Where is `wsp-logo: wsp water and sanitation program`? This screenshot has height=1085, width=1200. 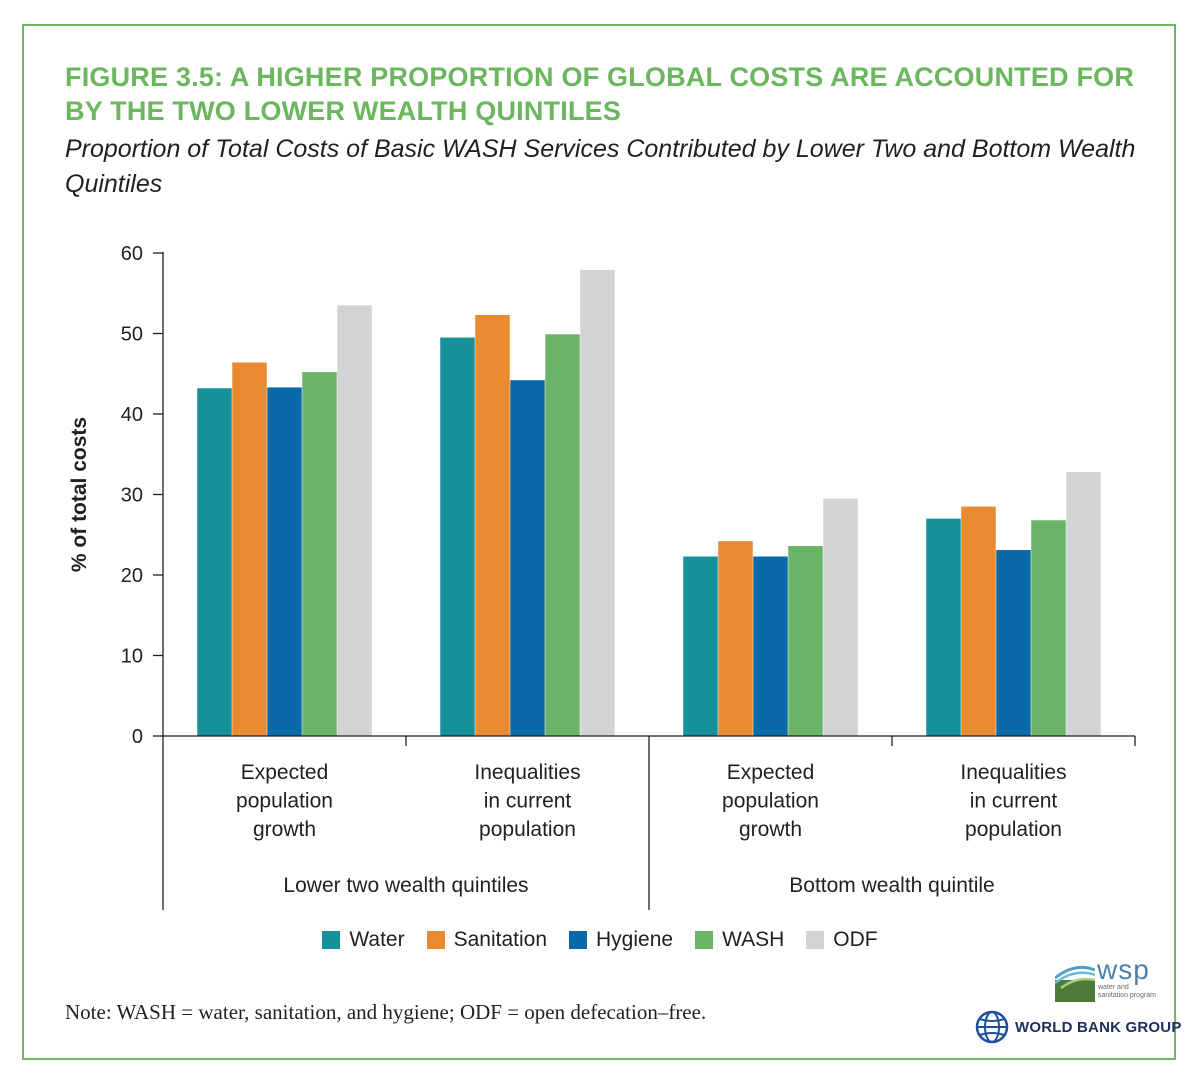 wsp-logo: wsp water and sanitation program is located at coordinates (1110, 979).